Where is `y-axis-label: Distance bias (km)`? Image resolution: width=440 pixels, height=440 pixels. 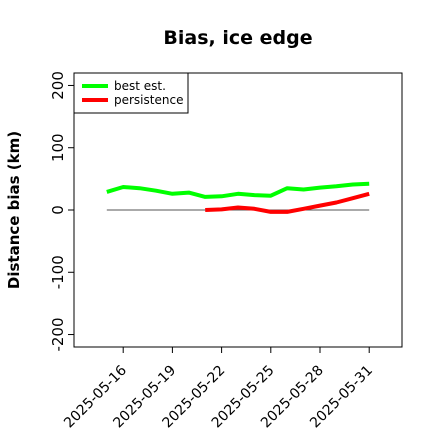
y-axis-label: Distance bias (km) is located at coordinates (14, 210).